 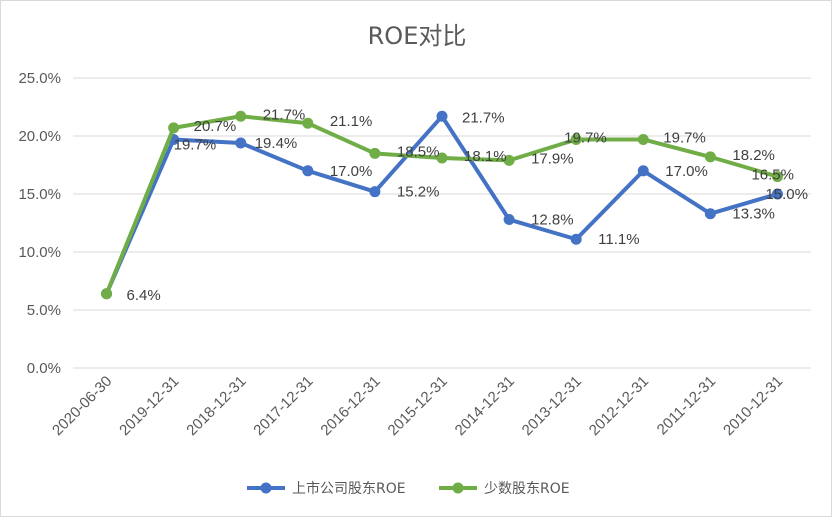 I want to click on data-label: 18.1%, so click(x=485, y=156).